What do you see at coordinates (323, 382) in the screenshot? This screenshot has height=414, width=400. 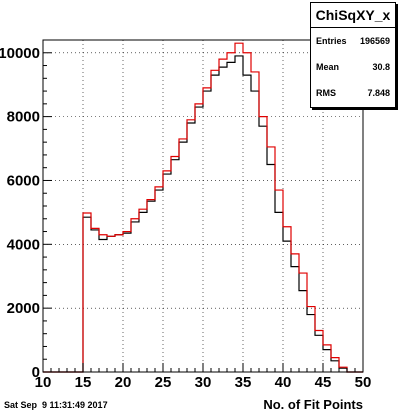 I see `x-tick-label: 45` at bounding box center [323, 382].